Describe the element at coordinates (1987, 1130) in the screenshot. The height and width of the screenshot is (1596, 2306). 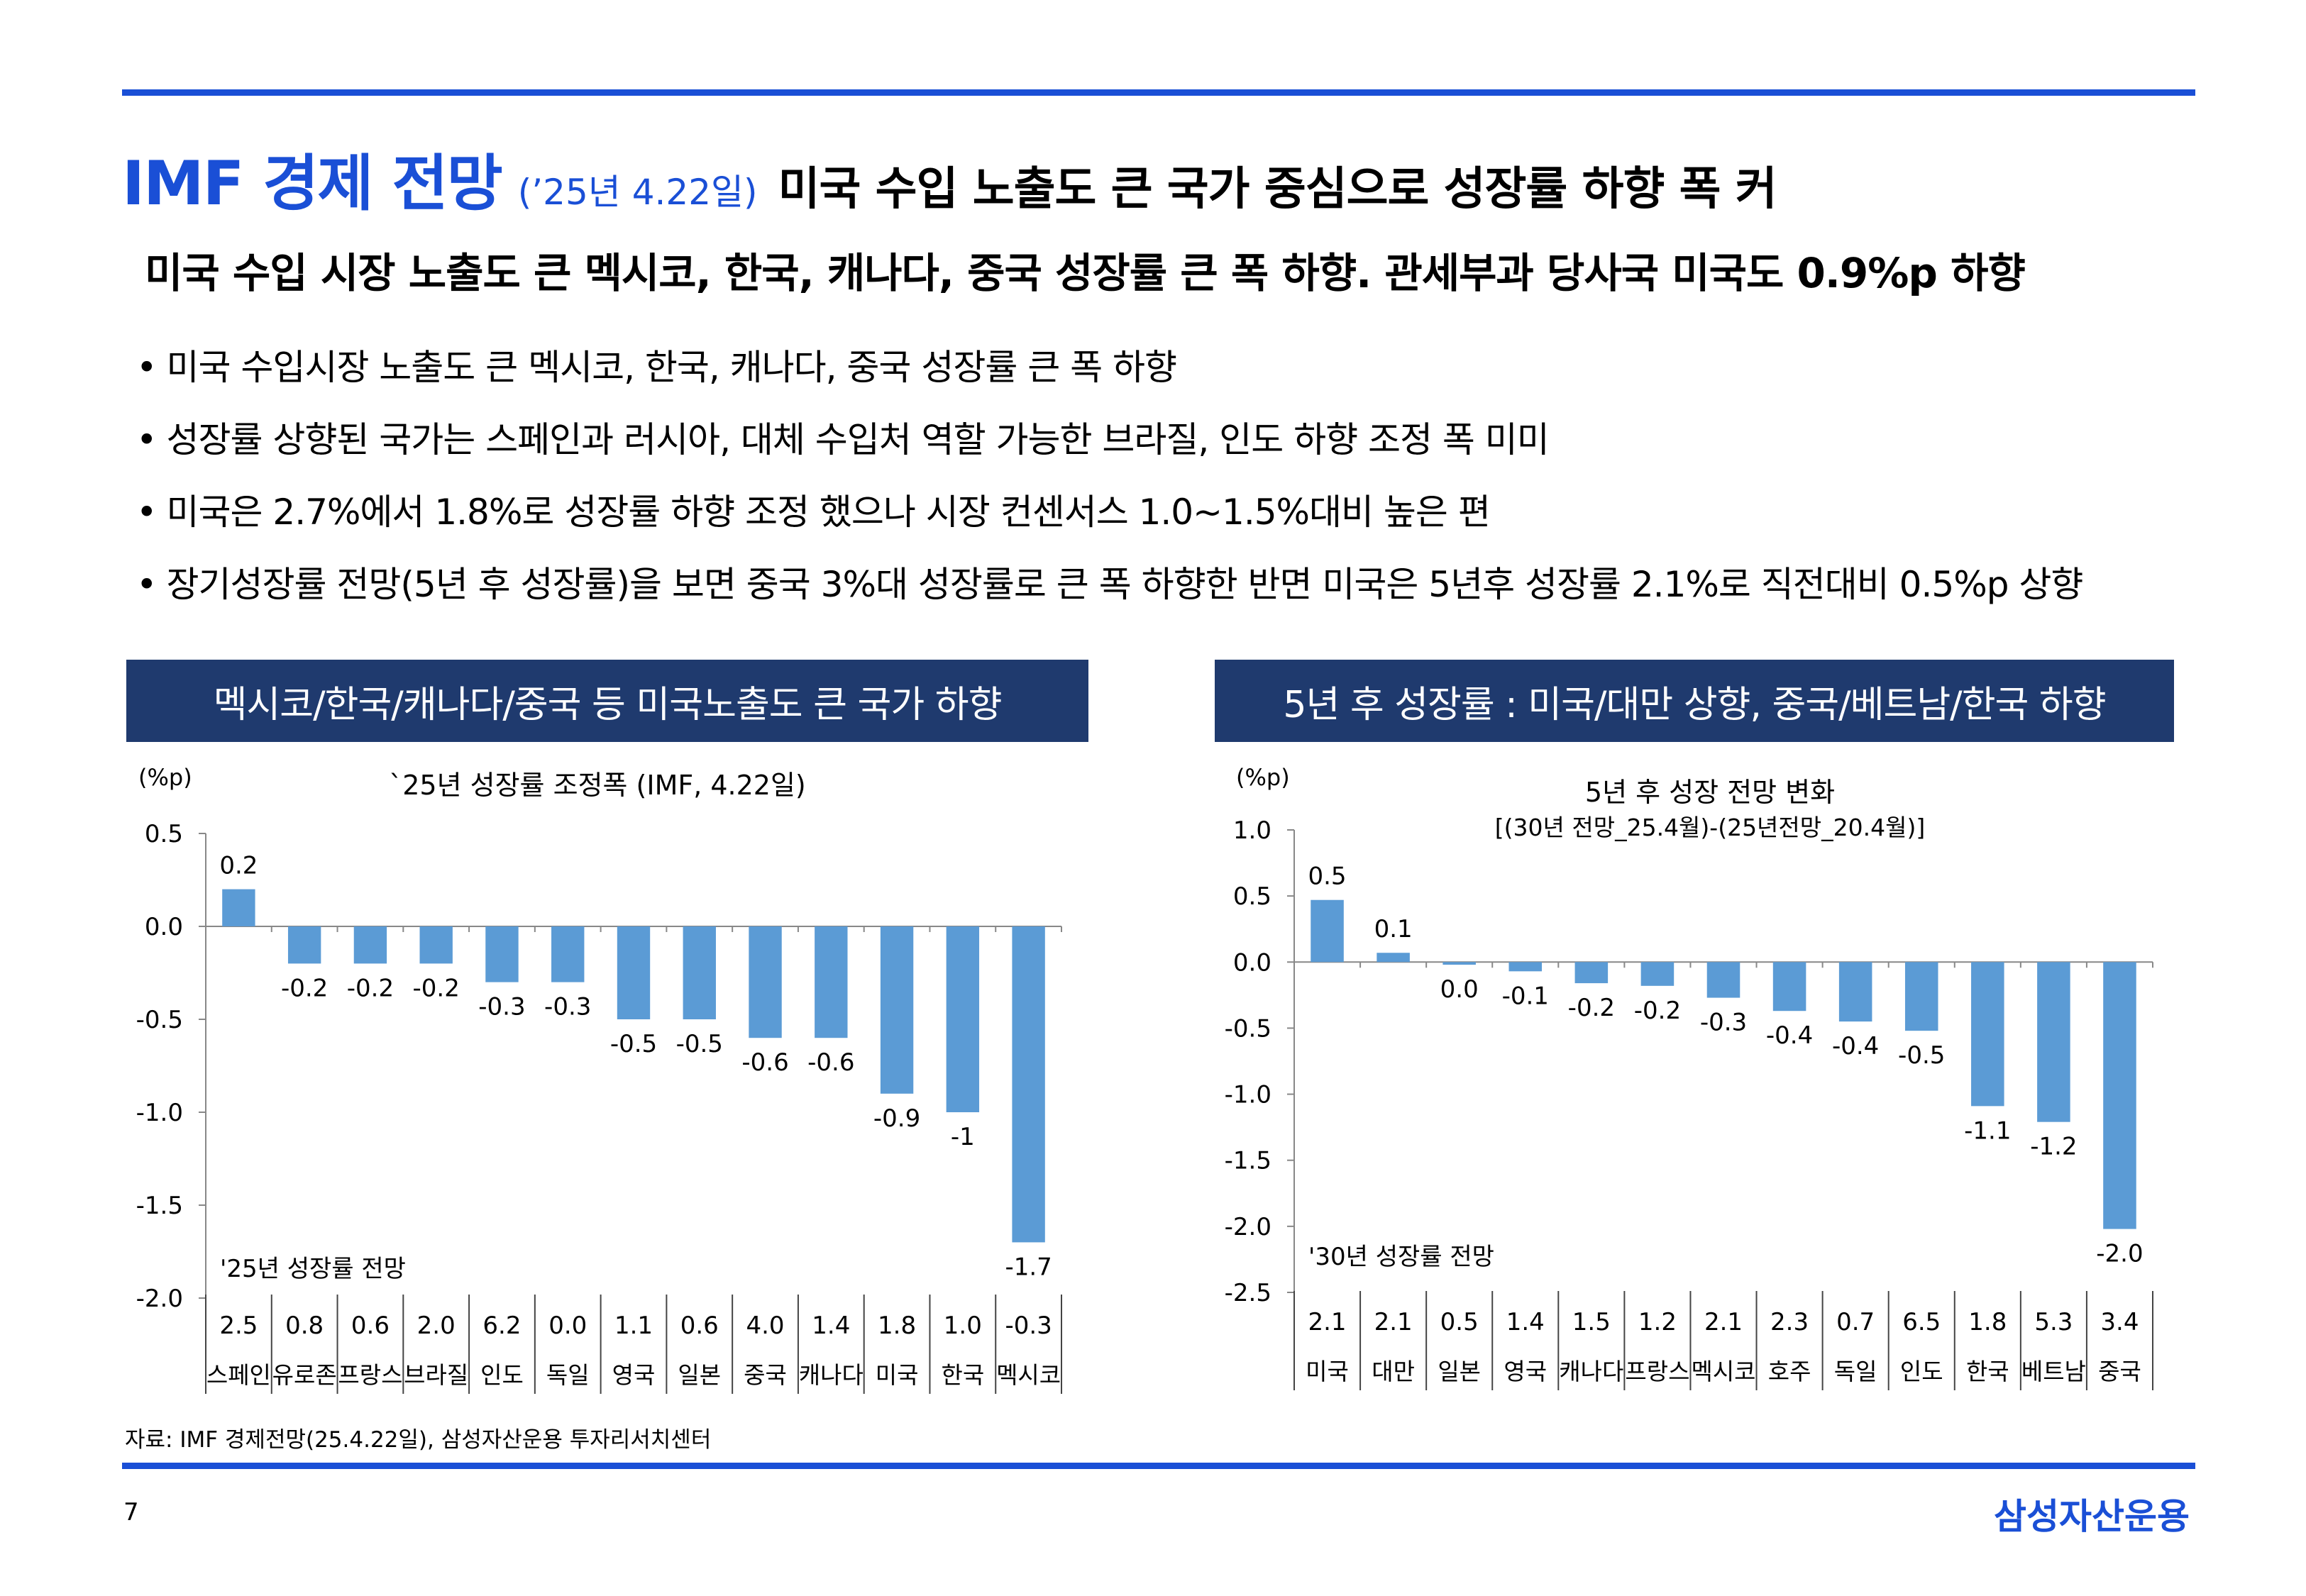
I see `data-label: -1.1` at that location.